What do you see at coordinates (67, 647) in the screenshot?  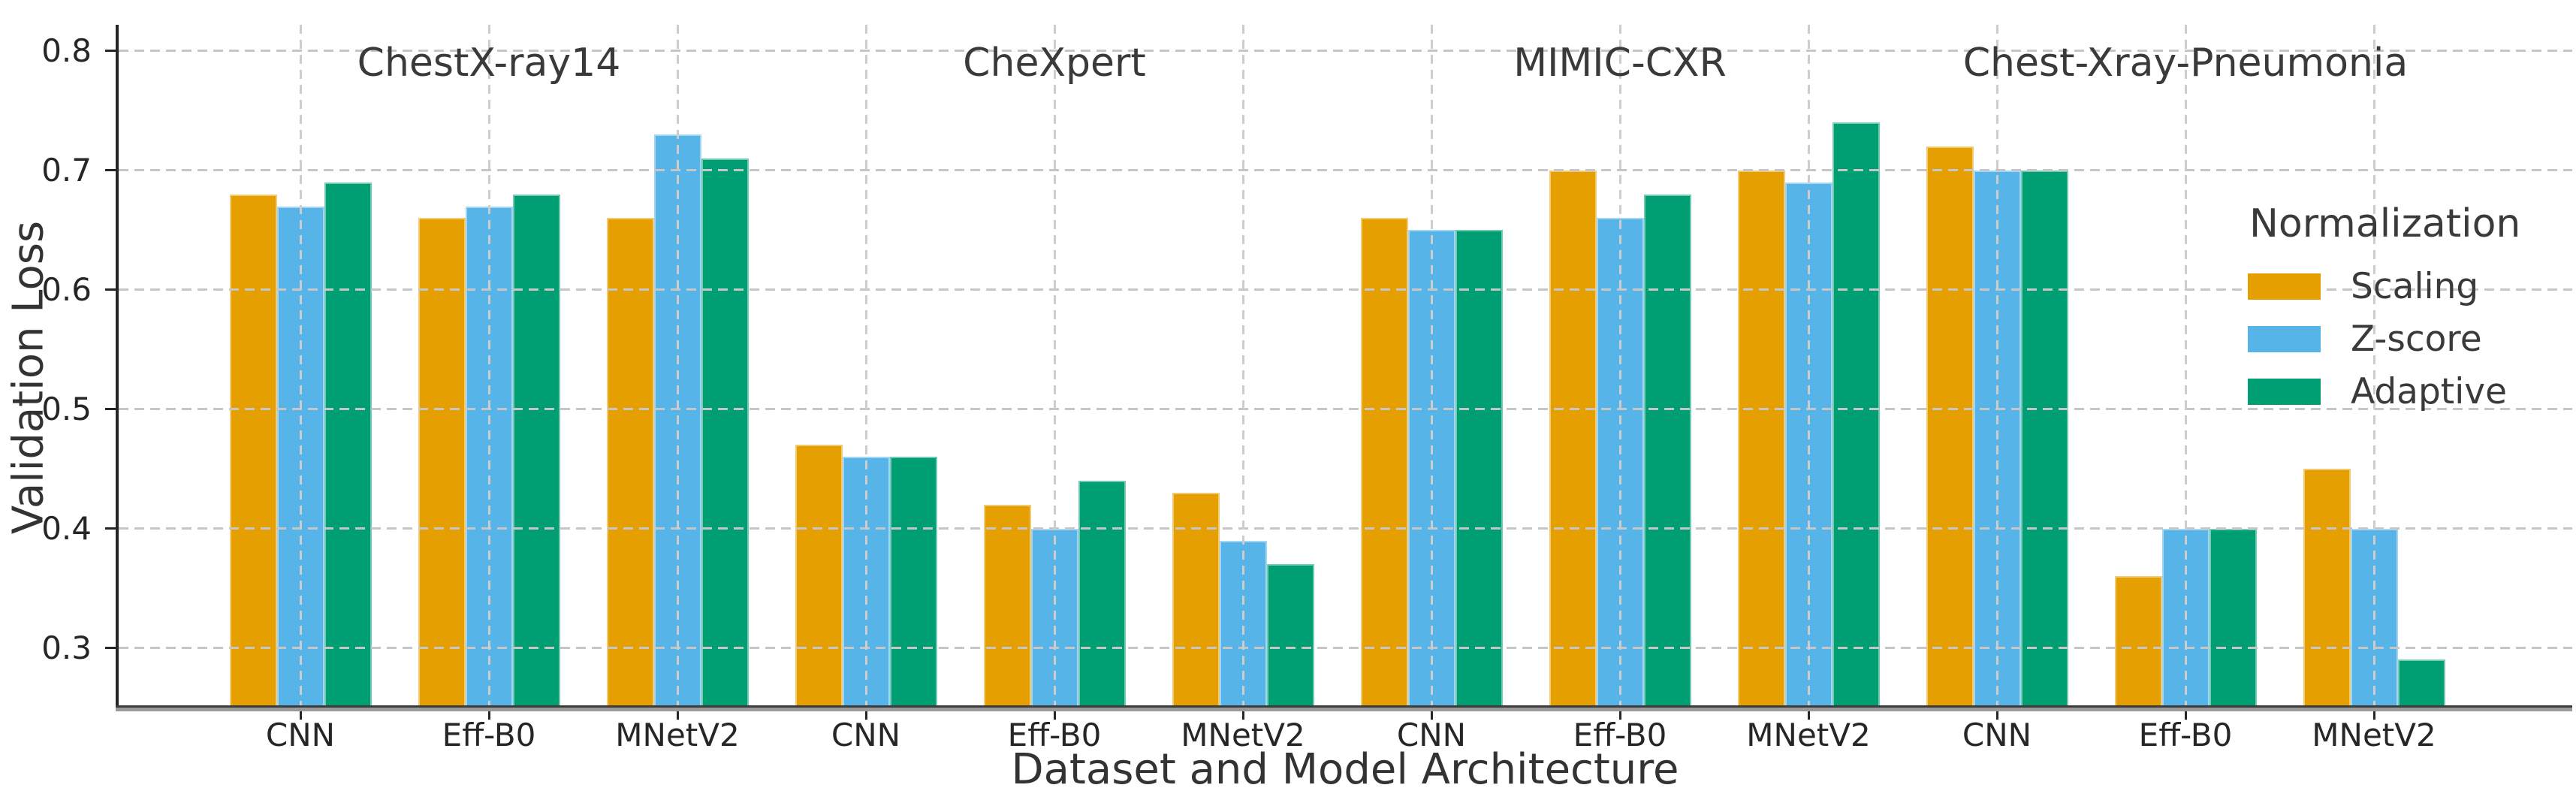 I see `y-tick-label: 0.3` at bounding box center [67, 647].